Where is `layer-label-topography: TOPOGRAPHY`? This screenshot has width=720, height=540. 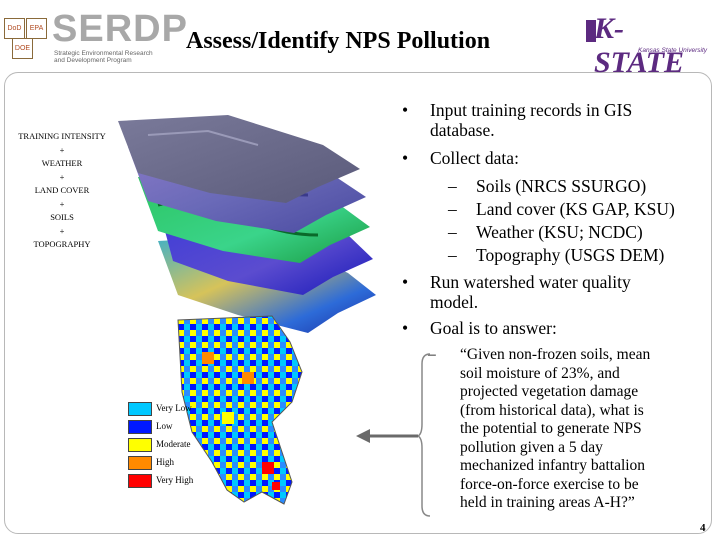 layer-label-topography: TOPOGRAPHY is located at coordinates (62, 244).